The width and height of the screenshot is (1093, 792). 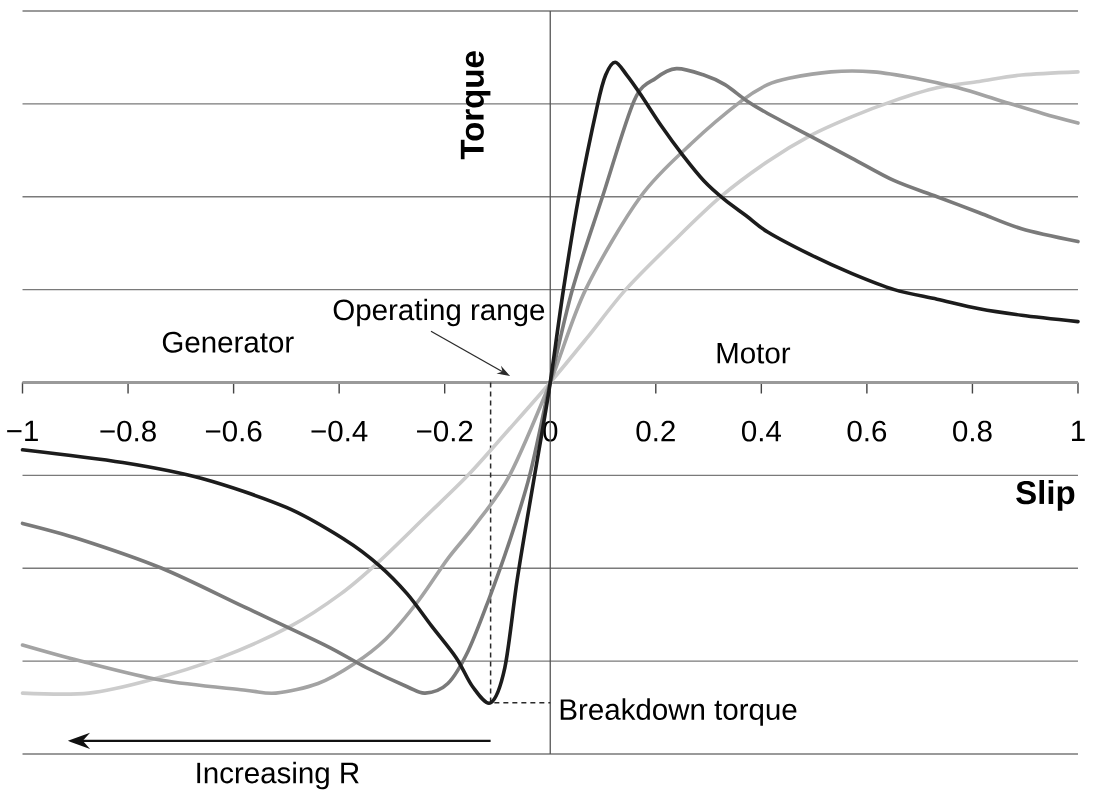 What do you see at coordinates (228, 342) in the screenshot?
I see `annotation: Generator` at bounding box center [228, 342].